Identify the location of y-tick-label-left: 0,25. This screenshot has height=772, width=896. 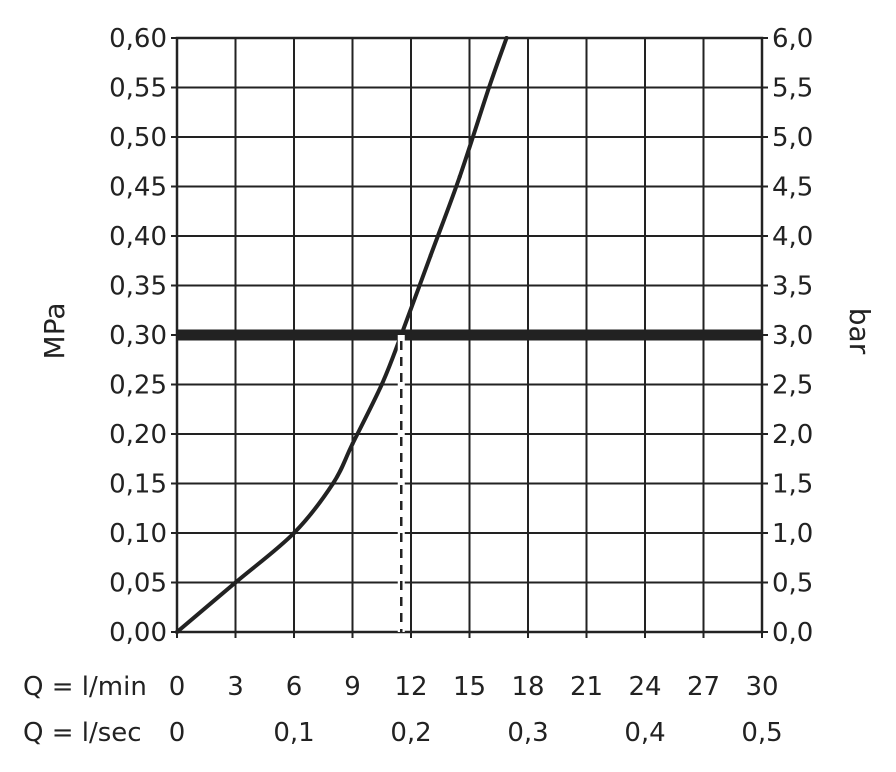
(138, 386).